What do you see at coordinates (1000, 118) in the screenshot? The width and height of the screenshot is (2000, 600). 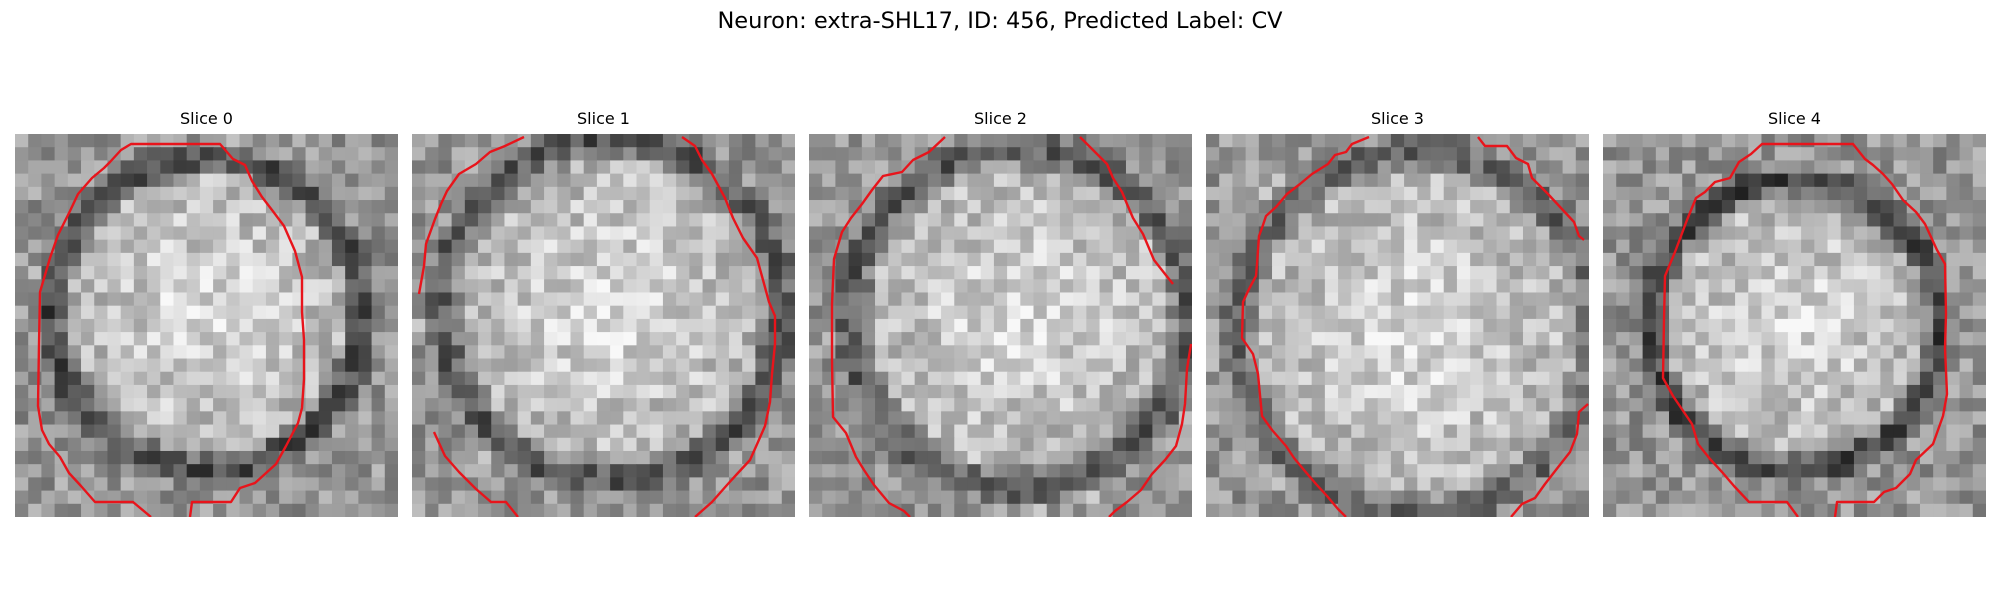 I see `slice-title: Slice 2` at bounding box center [1000, 118].